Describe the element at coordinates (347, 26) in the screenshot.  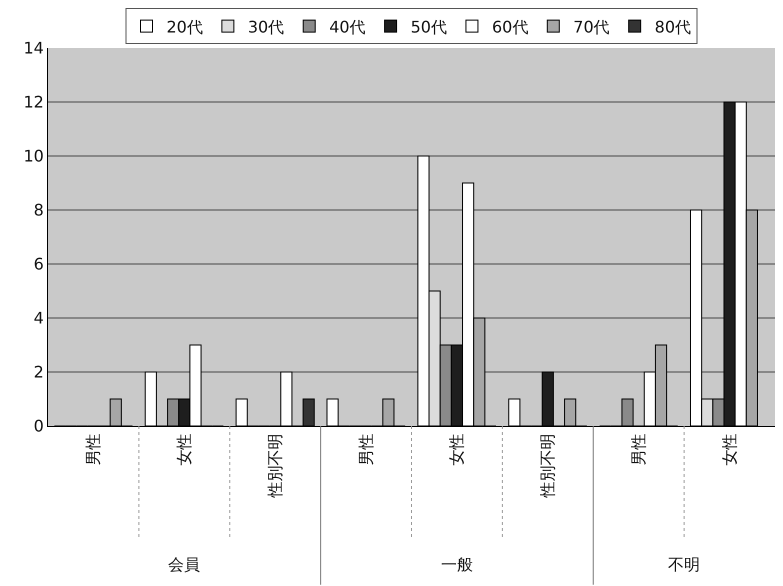
I see `legend-label: 40代` at that location.